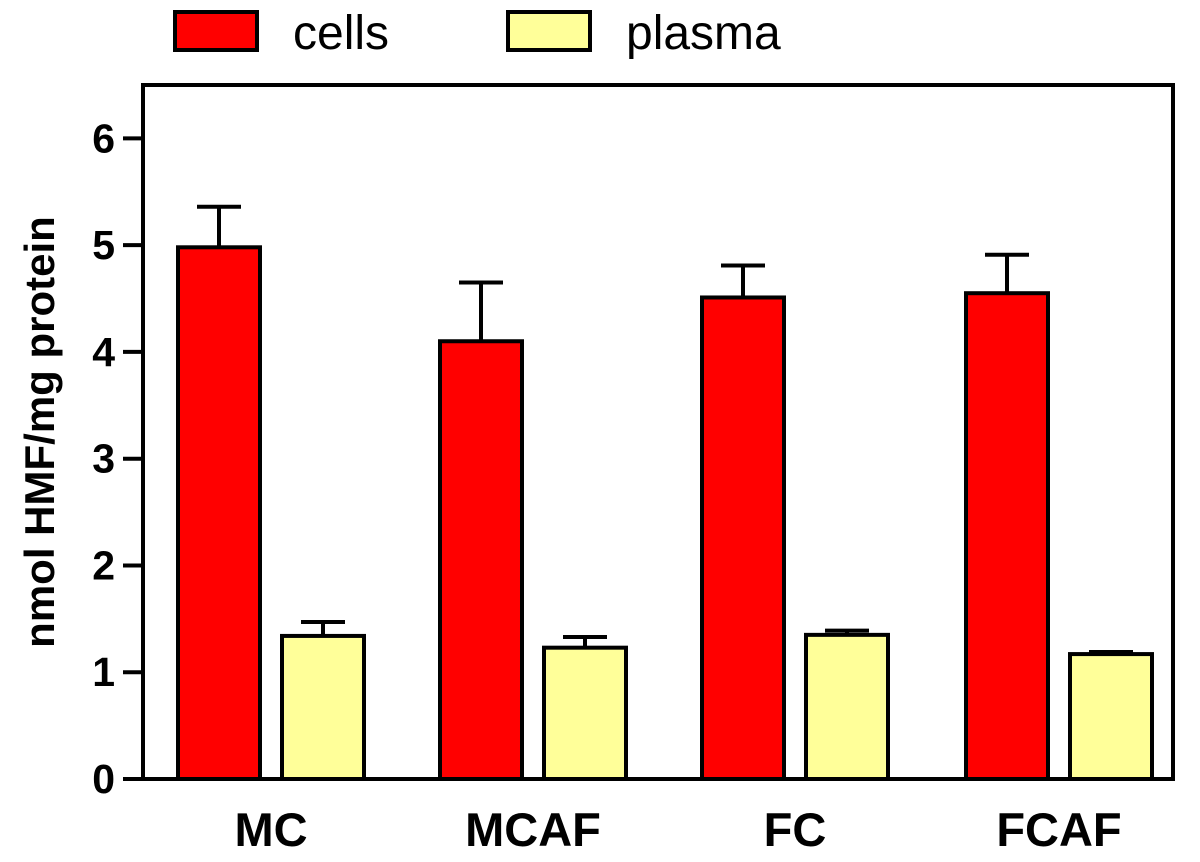  I want to click on legend-label-cells: cells, so click(341, 33).